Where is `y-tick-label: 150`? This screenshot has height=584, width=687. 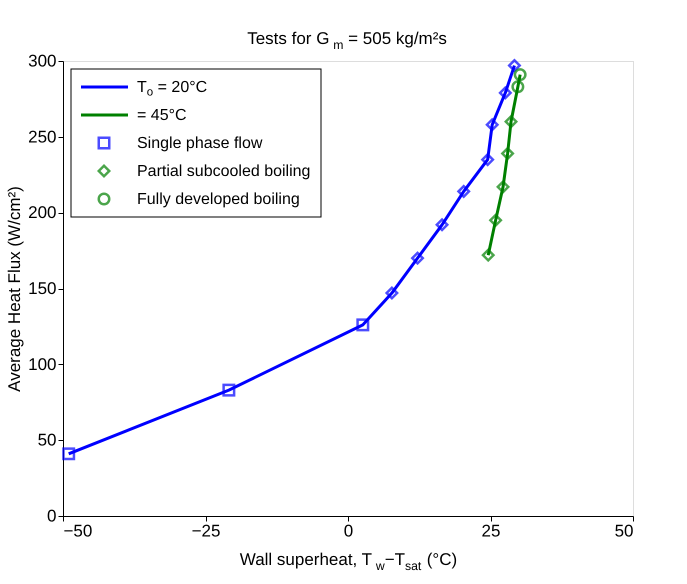 y-tick-label: 150 is located at coordinates (42, 288).